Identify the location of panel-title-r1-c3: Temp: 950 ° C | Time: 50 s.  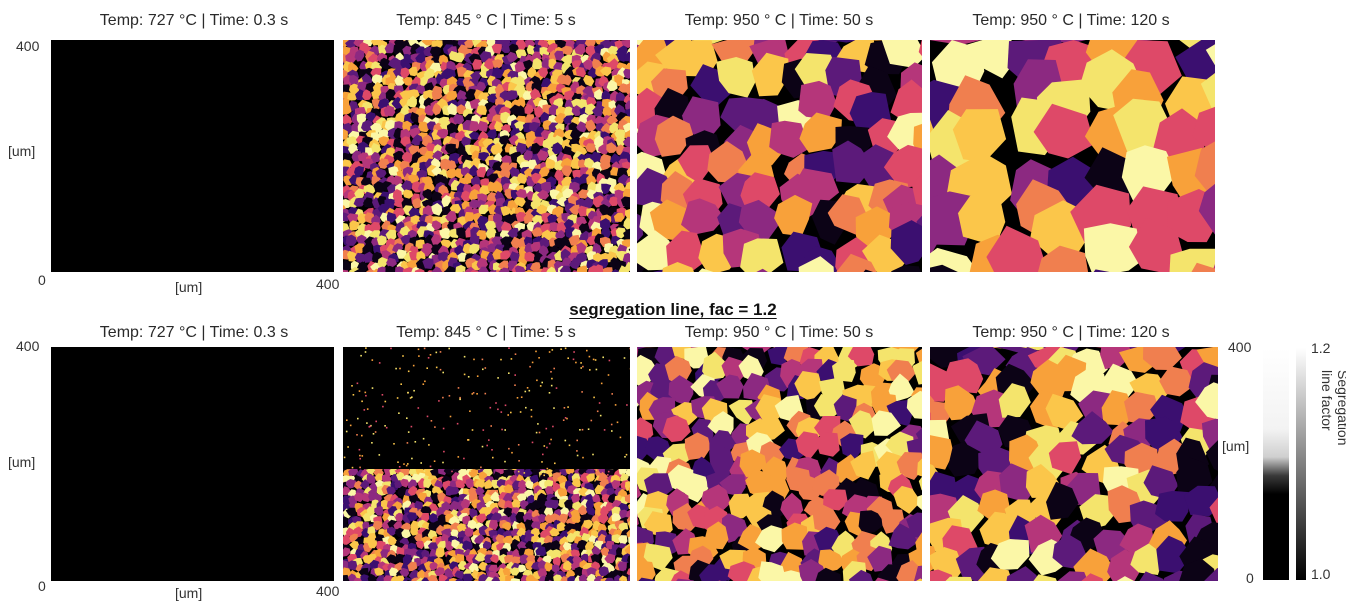
(779, 20).